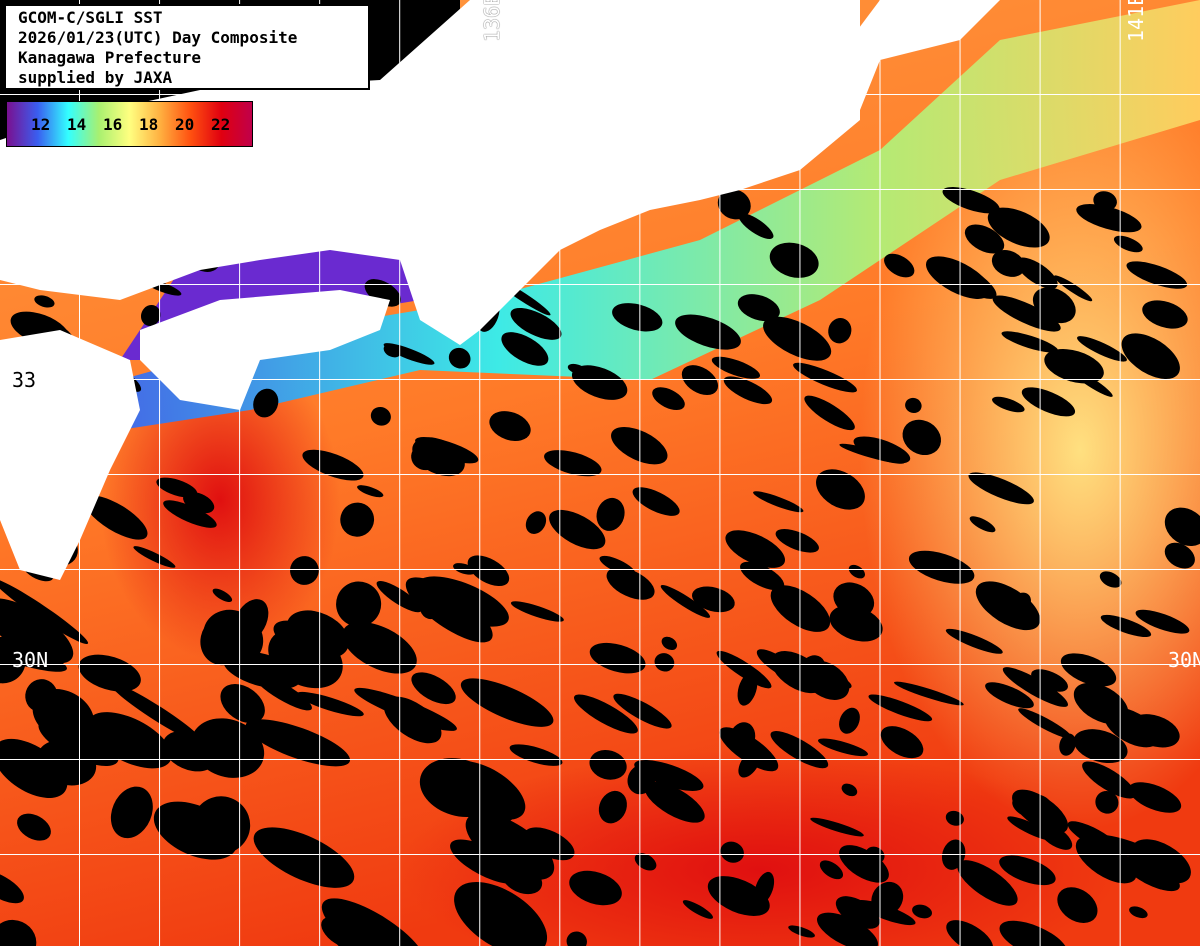  I want to click on land-kyushu, so click(70, 455).